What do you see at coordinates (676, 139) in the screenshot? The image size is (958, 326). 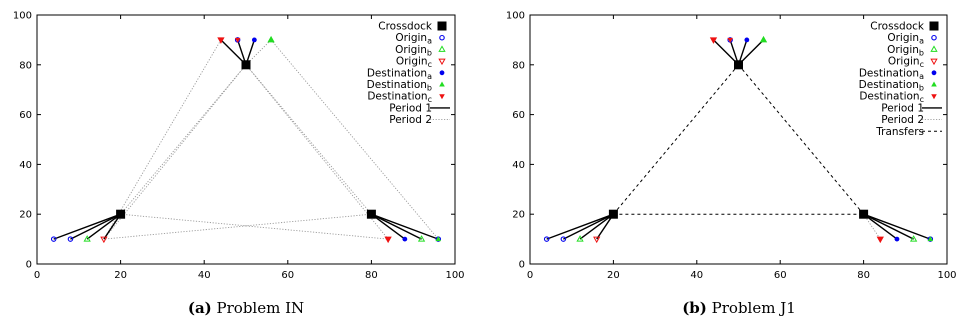 I see `transfer-route` at bounding box center [676, 139].